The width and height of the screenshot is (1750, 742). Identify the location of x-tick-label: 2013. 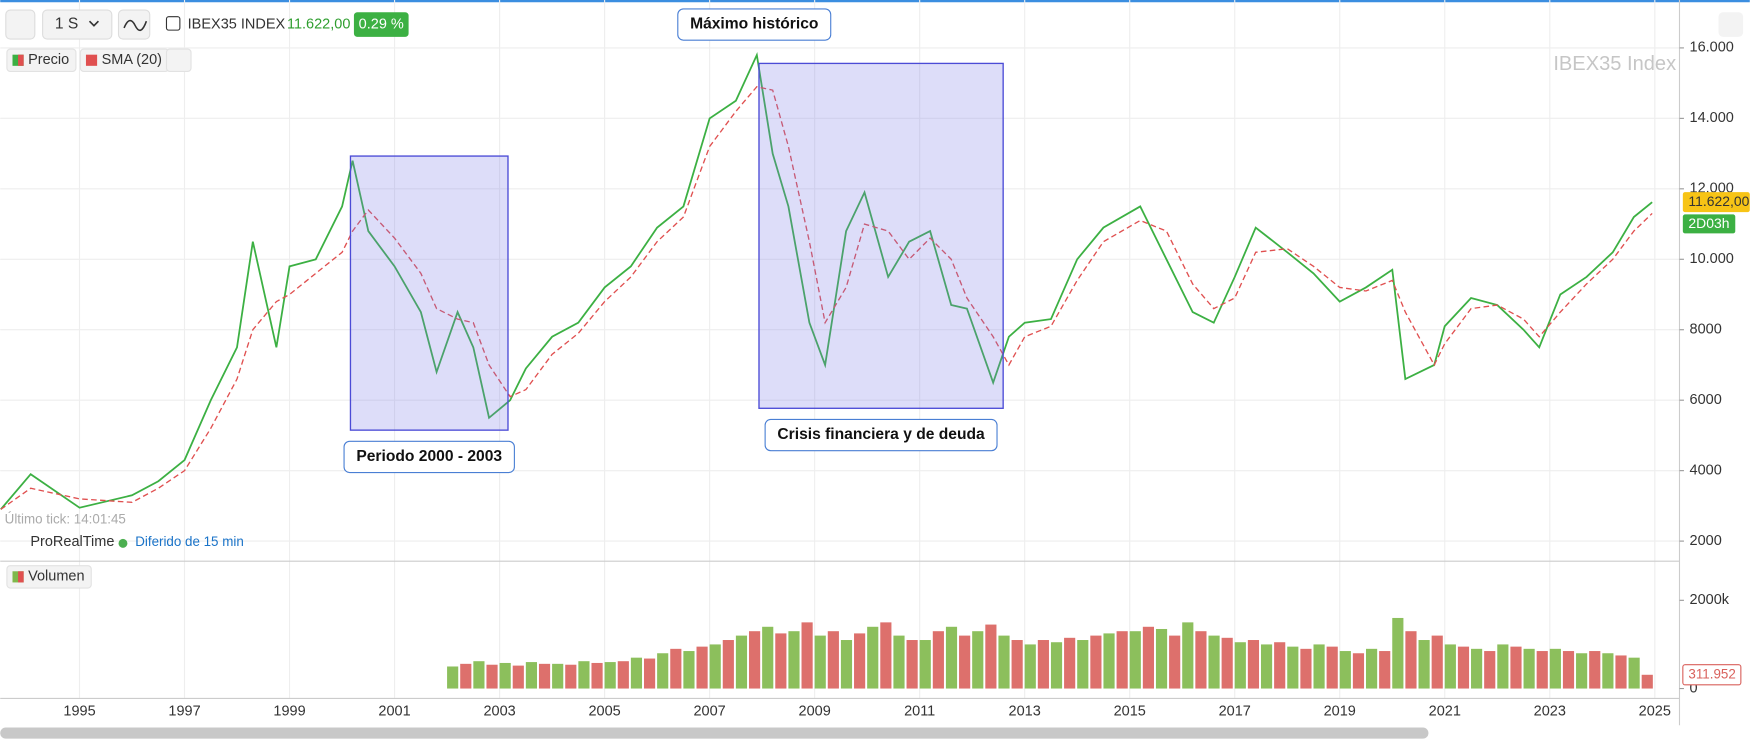
(1025, 712).